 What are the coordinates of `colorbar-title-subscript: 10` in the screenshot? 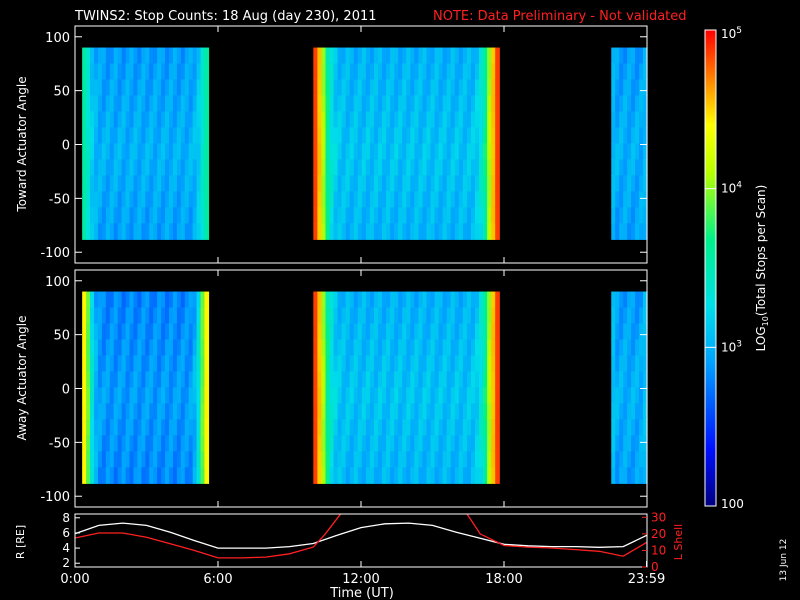 It's located at (765, 321).